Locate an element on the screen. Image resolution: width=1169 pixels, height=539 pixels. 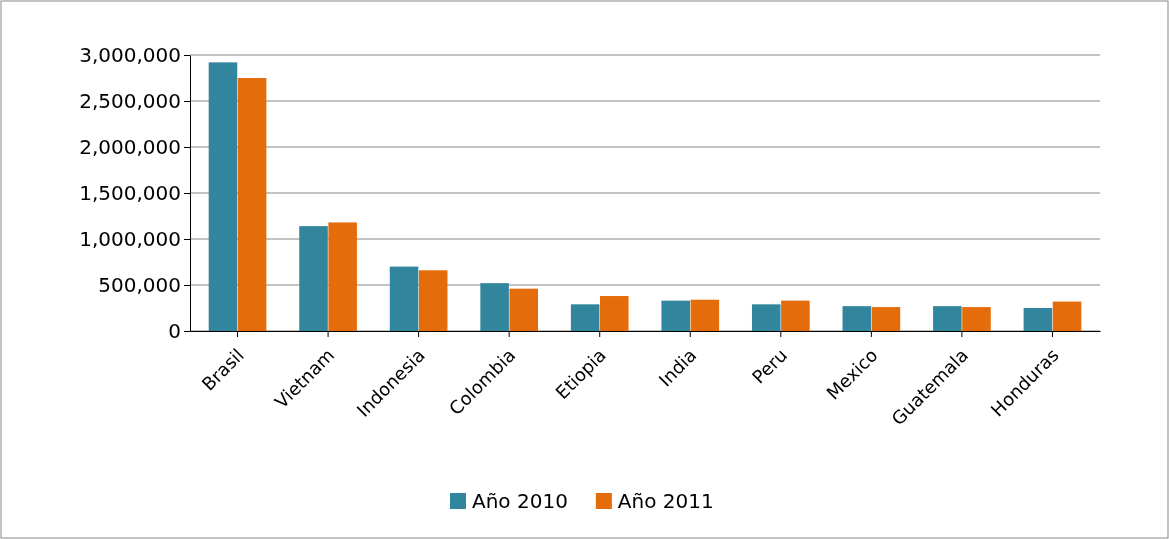
legend-label: Año 2011 is located at coordinates (665, 501).